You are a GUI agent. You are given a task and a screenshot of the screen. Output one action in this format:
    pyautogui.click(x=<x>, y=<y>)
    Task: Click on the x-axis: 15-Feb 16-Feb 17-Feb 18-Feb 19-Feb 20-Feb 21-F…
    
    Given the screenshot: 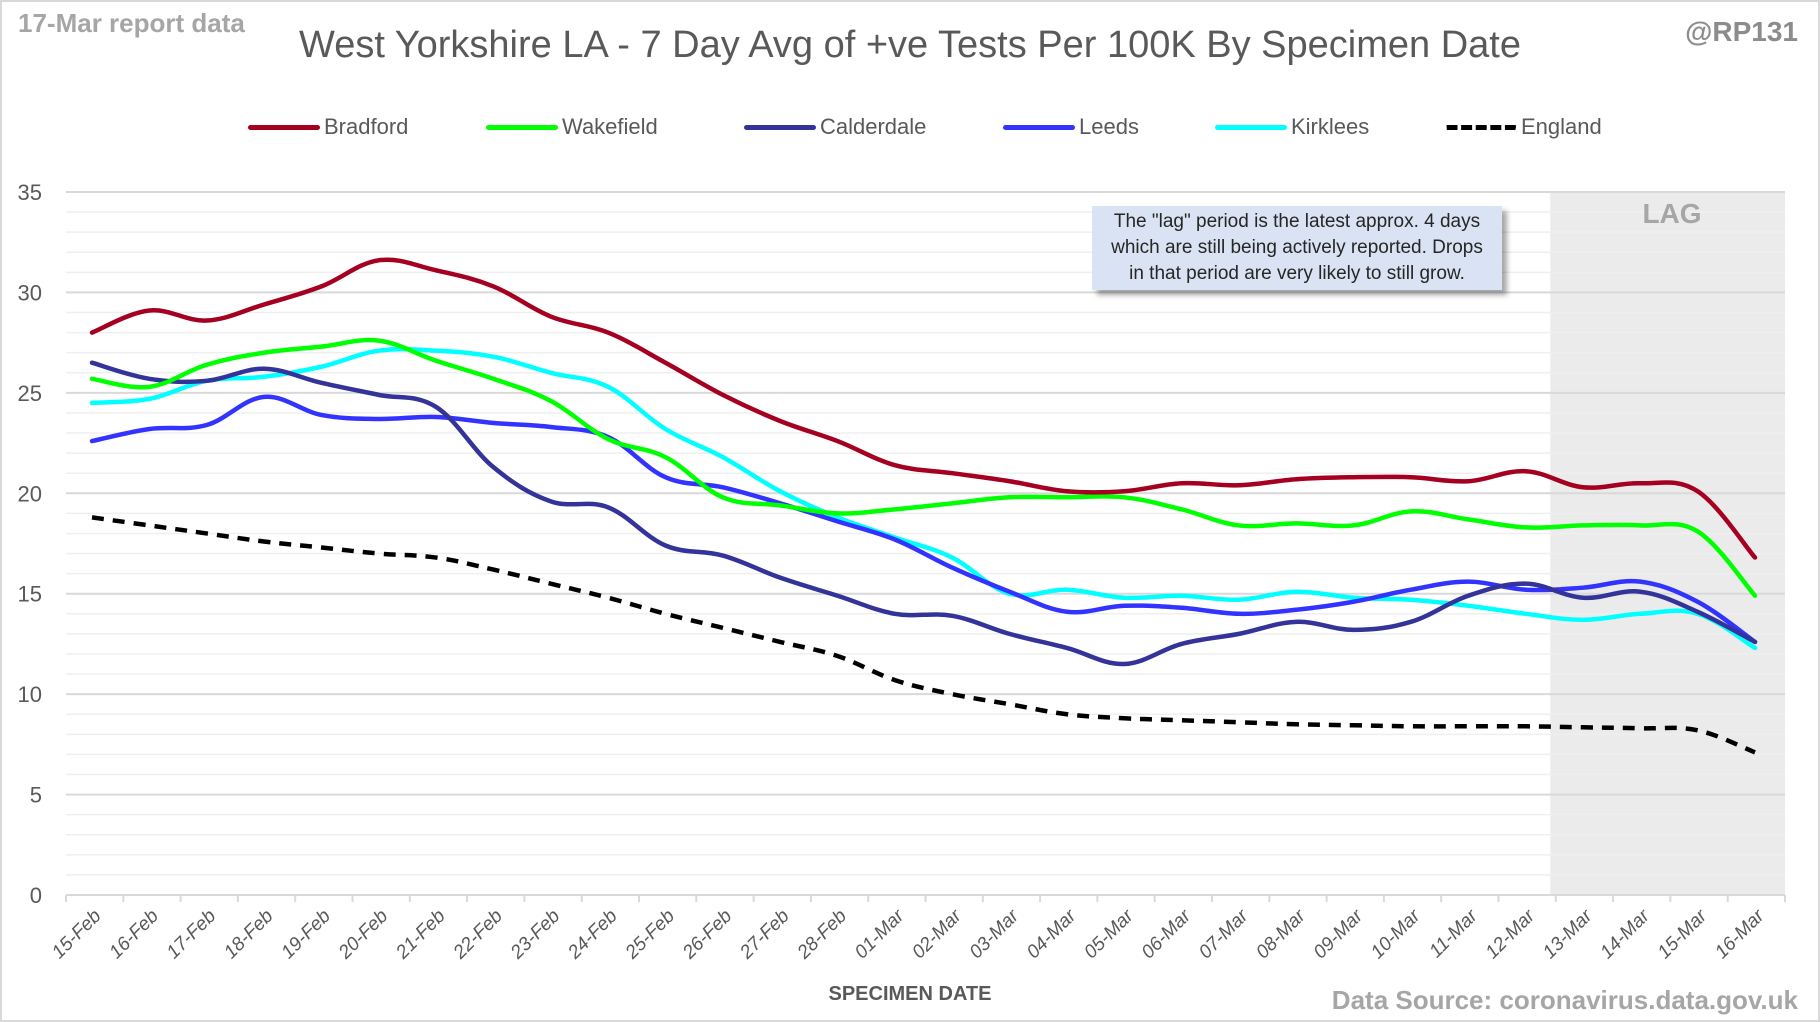 What is the action you would take?
    pyautogui.click(x=917, y=929)
    